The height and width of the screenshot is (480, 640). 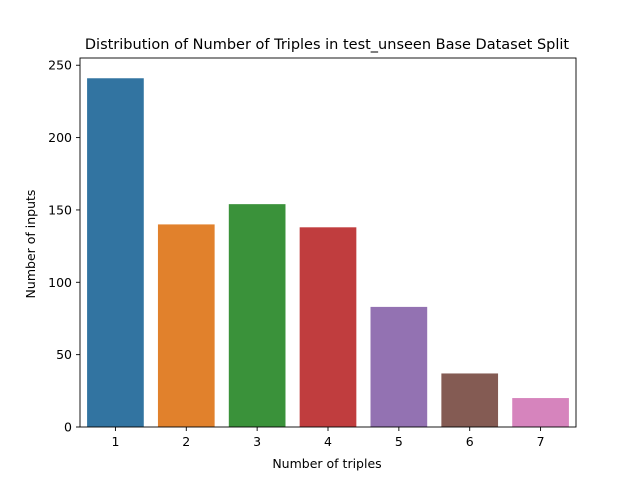 I want to click on y-tick-label: 200, so click(x=60, y=137).